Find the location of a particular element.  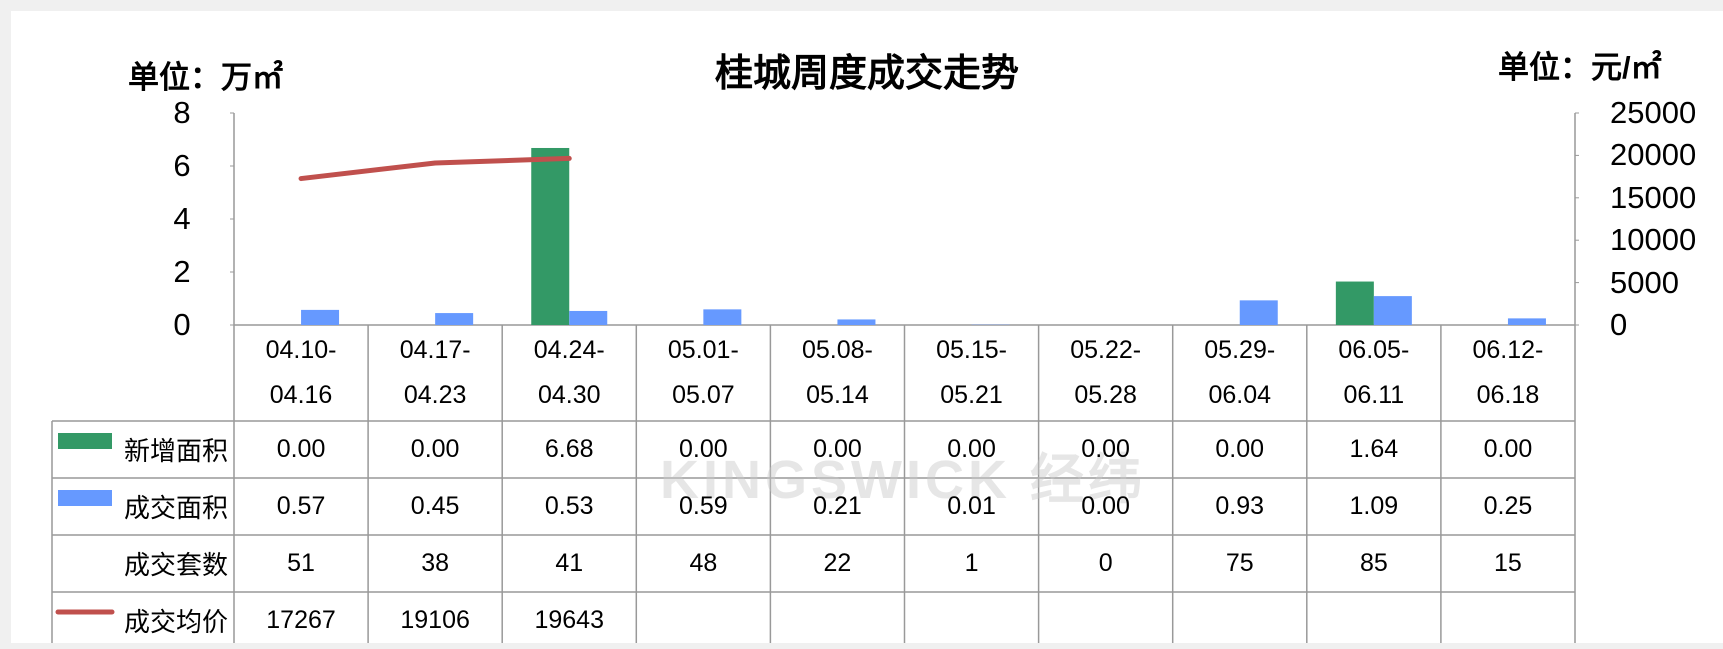

x-tick-label: 04.24-04.30 is located at coordinates (569, 373).